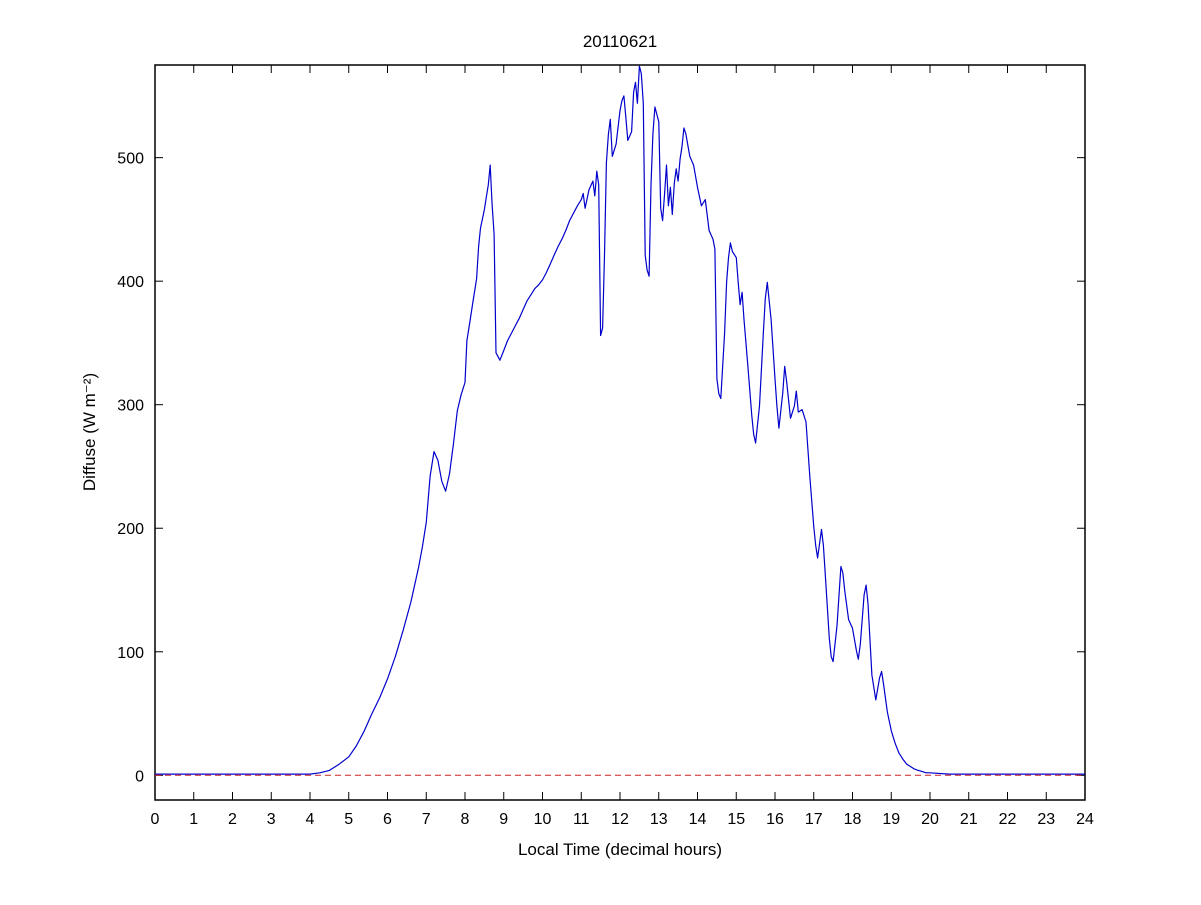 This screenshot has height=905, width=1201. I want to click on x-tick-label: 10, so click(543, 819).